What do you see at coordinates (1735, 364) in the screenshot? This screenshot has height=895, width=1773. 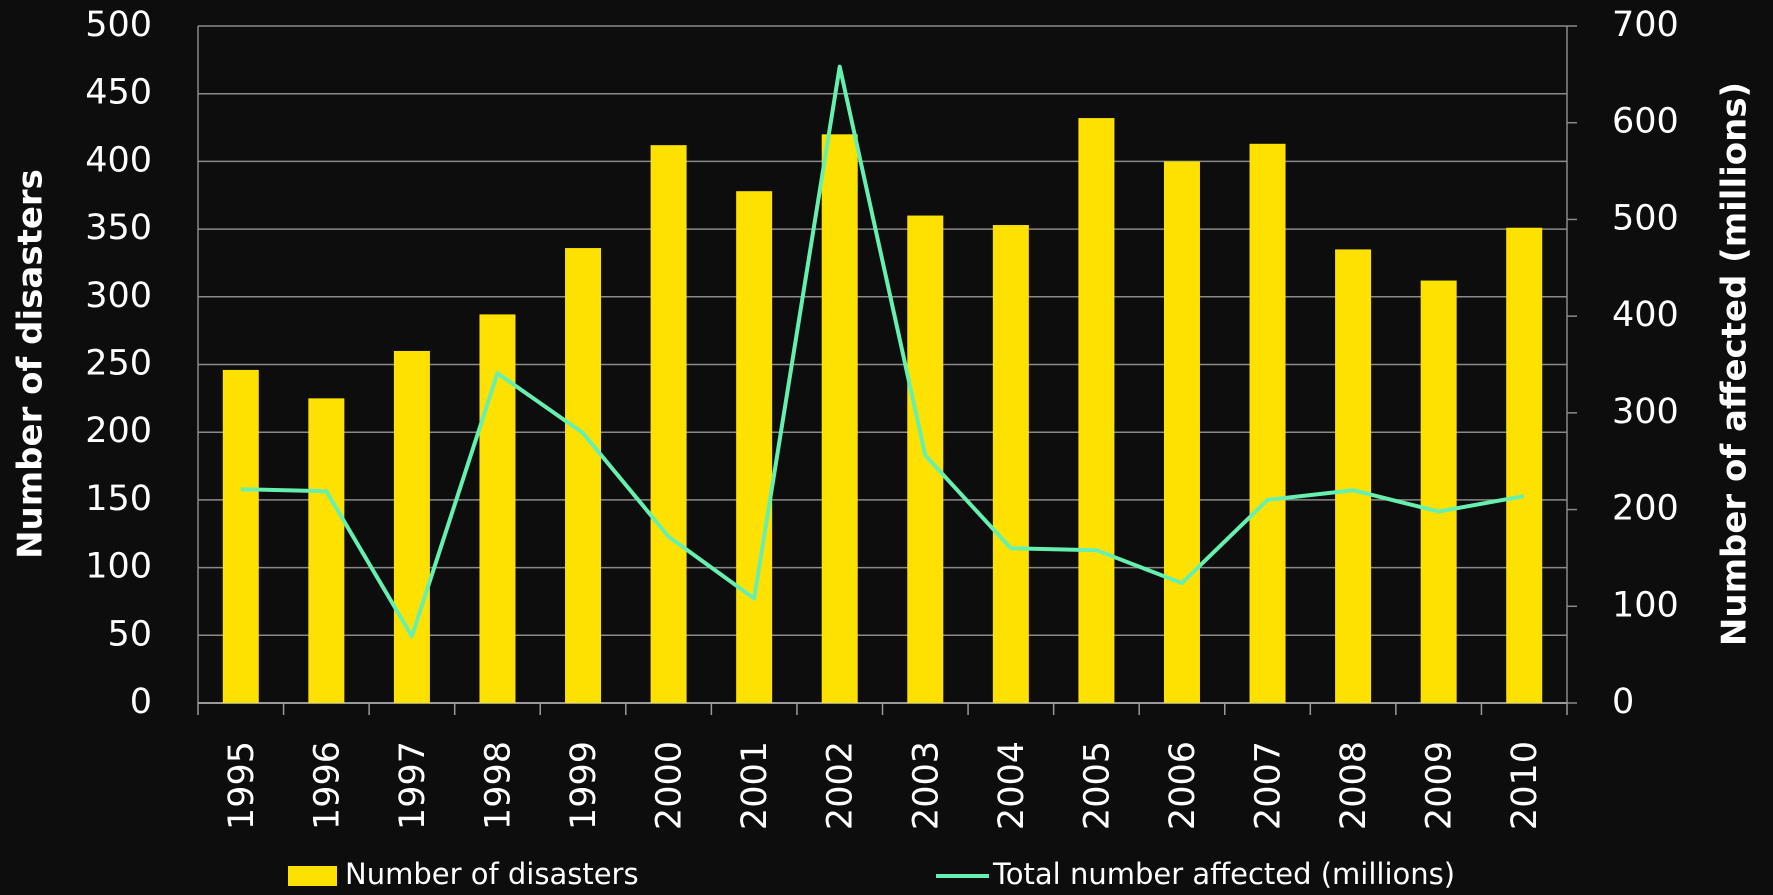 I see `y2-axis-title: Number of affected (millions)` at bounding box center [1735, 364].